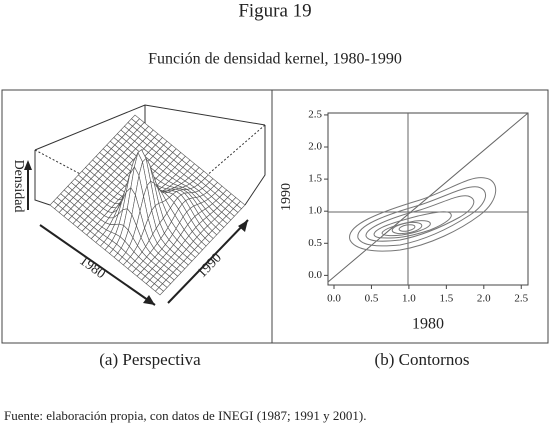 The width and height of the screenshot is (551, 434). I want to click on panel-caption: (b) Contornos, so click(422, 359).